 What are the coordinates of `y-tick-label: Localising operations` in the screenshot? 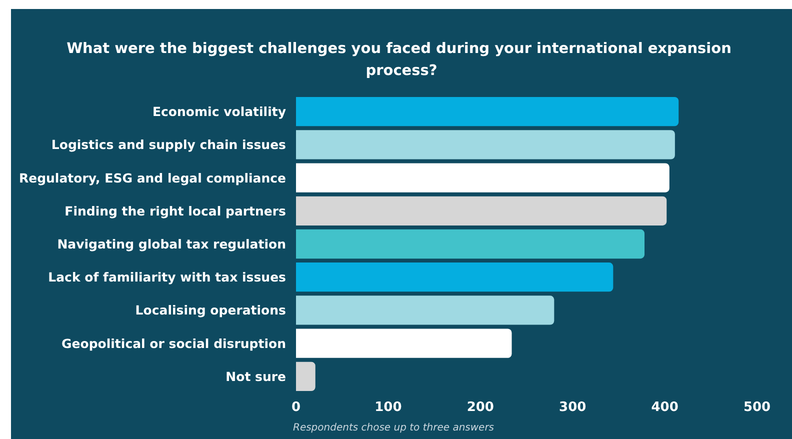 It's located at (210, 310).